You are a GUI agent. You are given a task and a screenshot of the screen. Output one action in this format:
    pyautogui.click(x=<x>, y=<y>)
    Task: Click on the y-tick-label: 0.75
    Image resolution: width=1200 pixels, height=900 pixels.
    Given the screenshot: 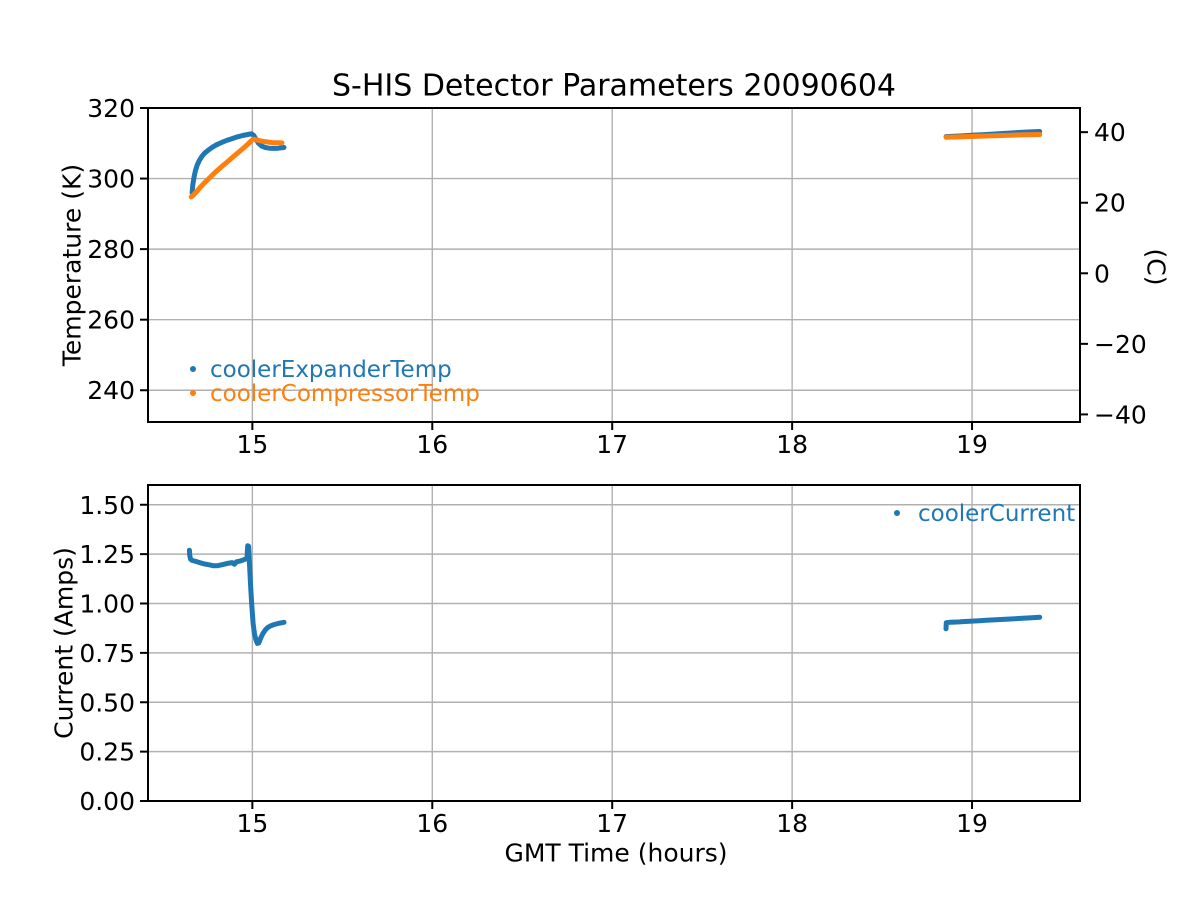 What is the action you would take?
    pyautogui.click(x=107, y=653)
    